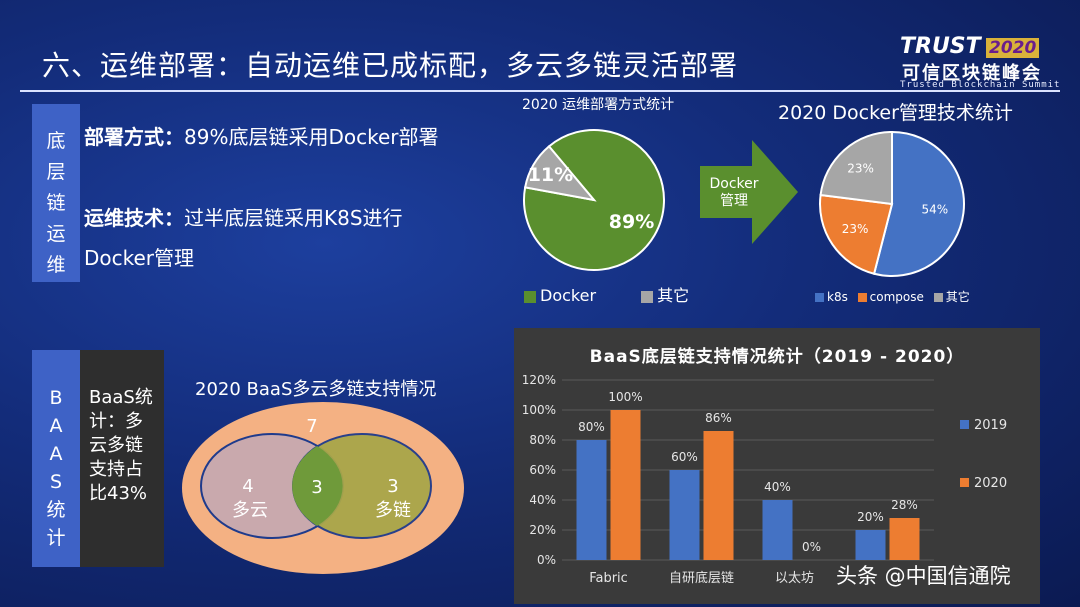  I want to click on baas-stat-box, so click(122, 458).